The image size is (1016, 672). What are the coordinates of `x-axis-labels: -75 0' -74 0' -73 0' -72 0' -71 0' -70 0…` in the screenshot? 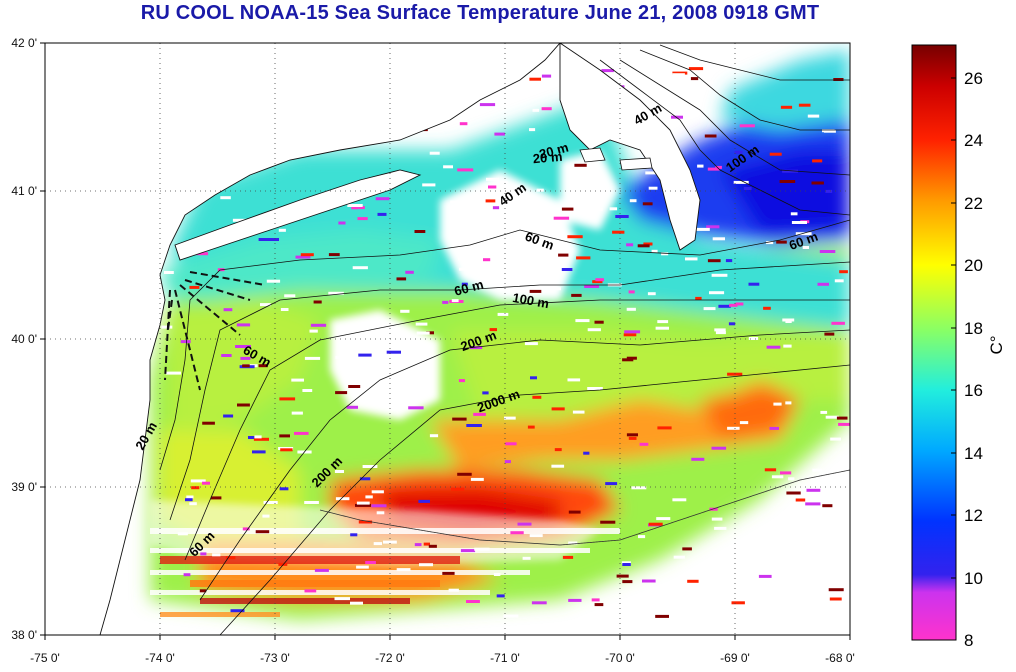 It's located at (442, 658).